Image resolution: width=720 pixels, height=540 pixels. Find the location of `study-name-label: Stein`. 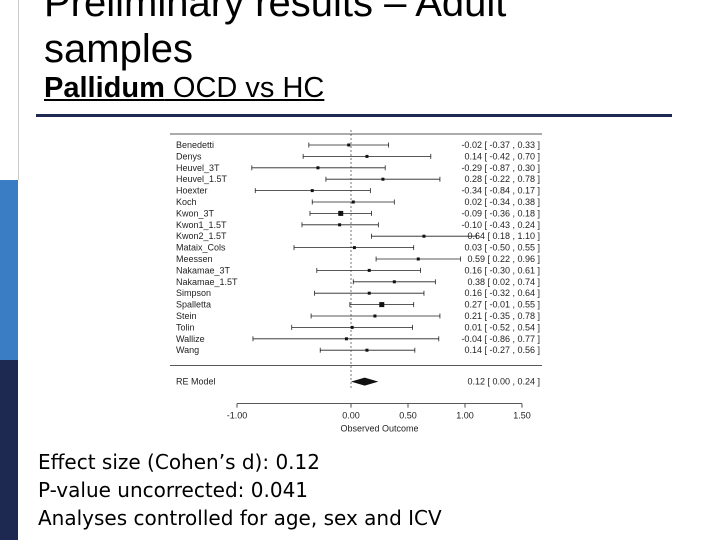

study-name-label: Stein is located at coordinates (186, 316).